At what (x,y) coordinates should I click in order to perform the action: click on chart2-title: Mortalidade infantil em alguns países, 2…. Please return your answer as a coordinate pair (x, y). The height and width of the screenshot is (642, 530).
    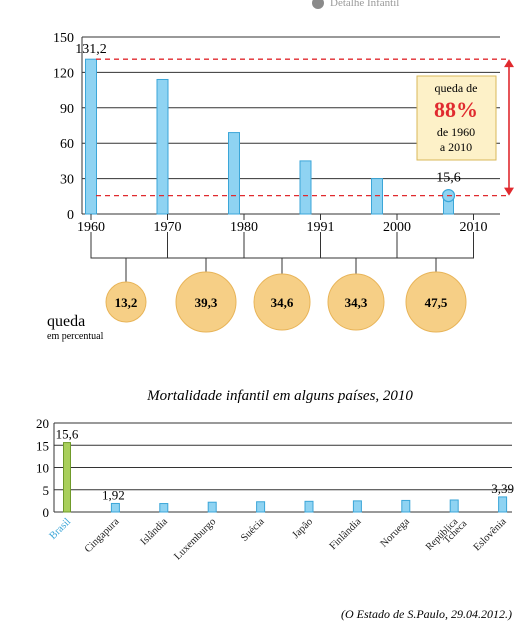
    Looking at the image, I should click on (279, 396).